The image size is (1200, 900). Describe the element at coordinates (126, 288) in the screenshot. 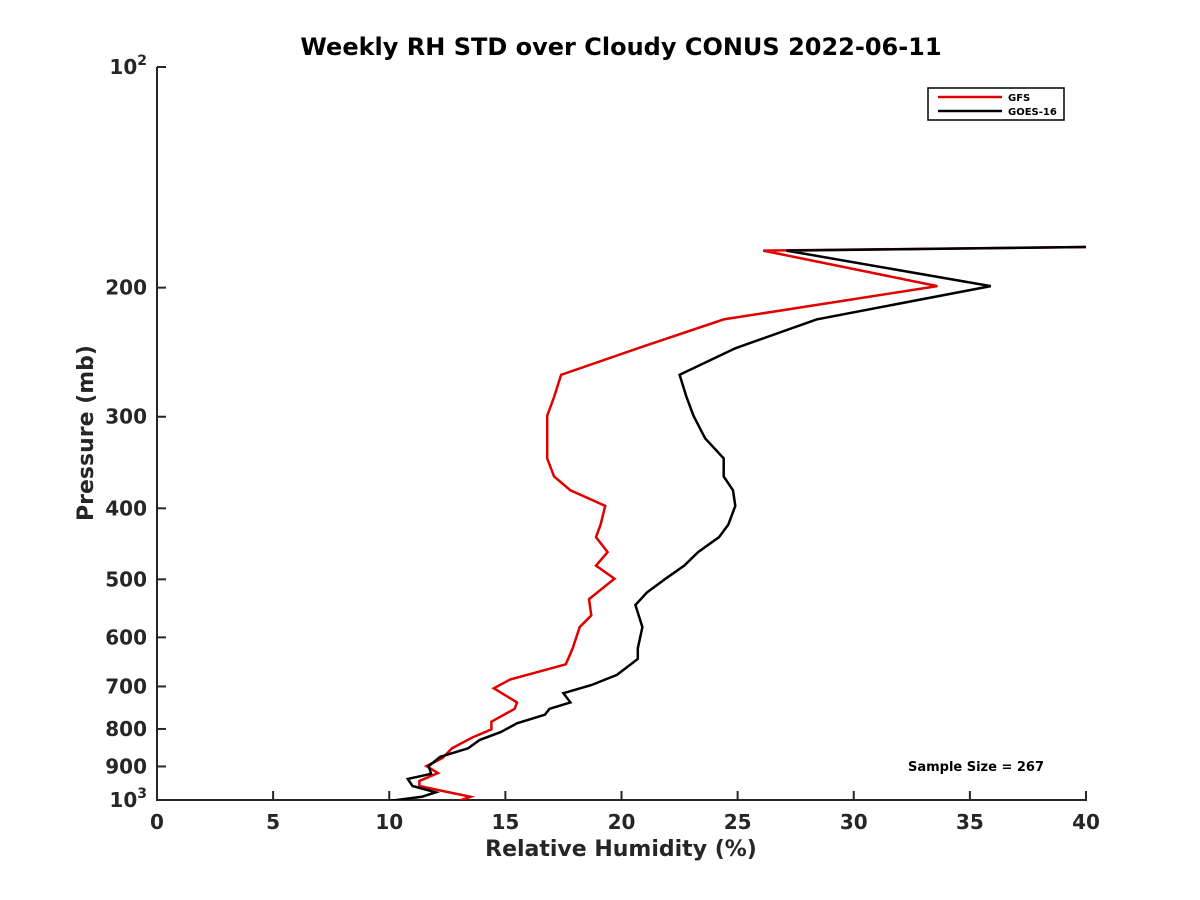

I see `y-tick-label: 200` at that location.